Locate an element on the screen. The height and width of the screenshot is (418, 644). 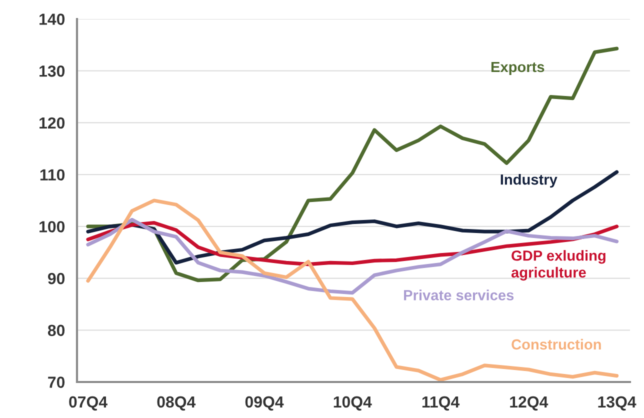
y-tick-label: 80 is located at coordinates (56, 330).